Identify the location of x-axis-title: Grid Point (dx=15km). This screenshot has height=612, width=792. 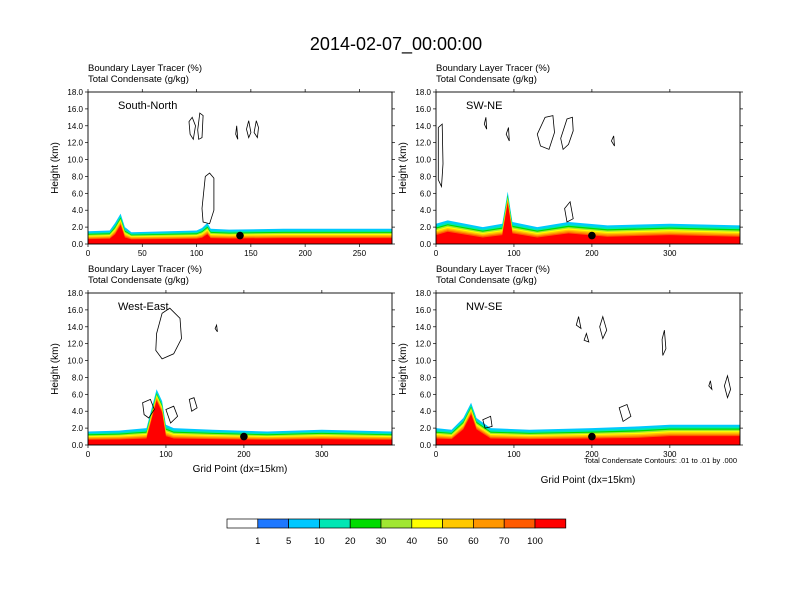
(588, 480).